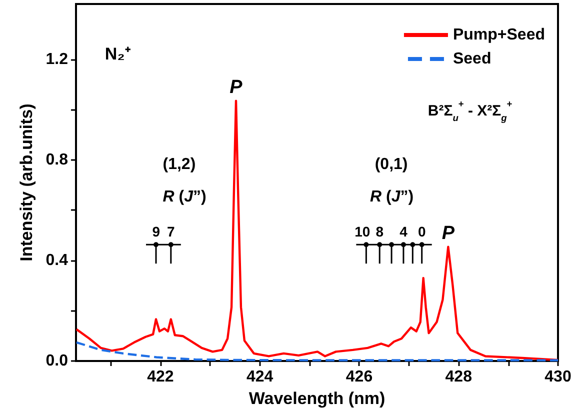 The image size is (586, 420). What do you see at coordinates (179, 165) in the screenshot?
I see `annotation: (1,2)` at bounding box center [179, 165].